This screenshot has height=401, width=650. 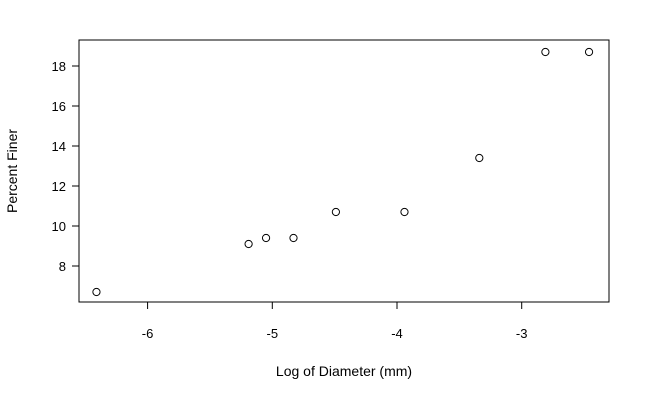 I want to click on x-axis-label: Log of Diameter (mm), so click(x=344, y=371).